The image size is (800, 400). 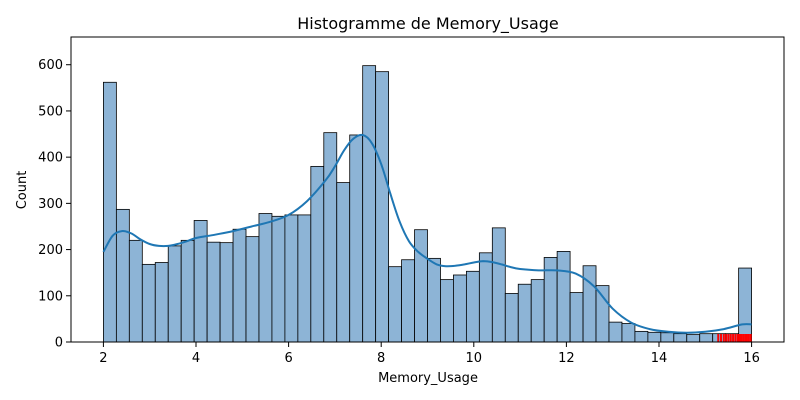 I want to click on x-tick-label: 8, so click(x=381, y=358).